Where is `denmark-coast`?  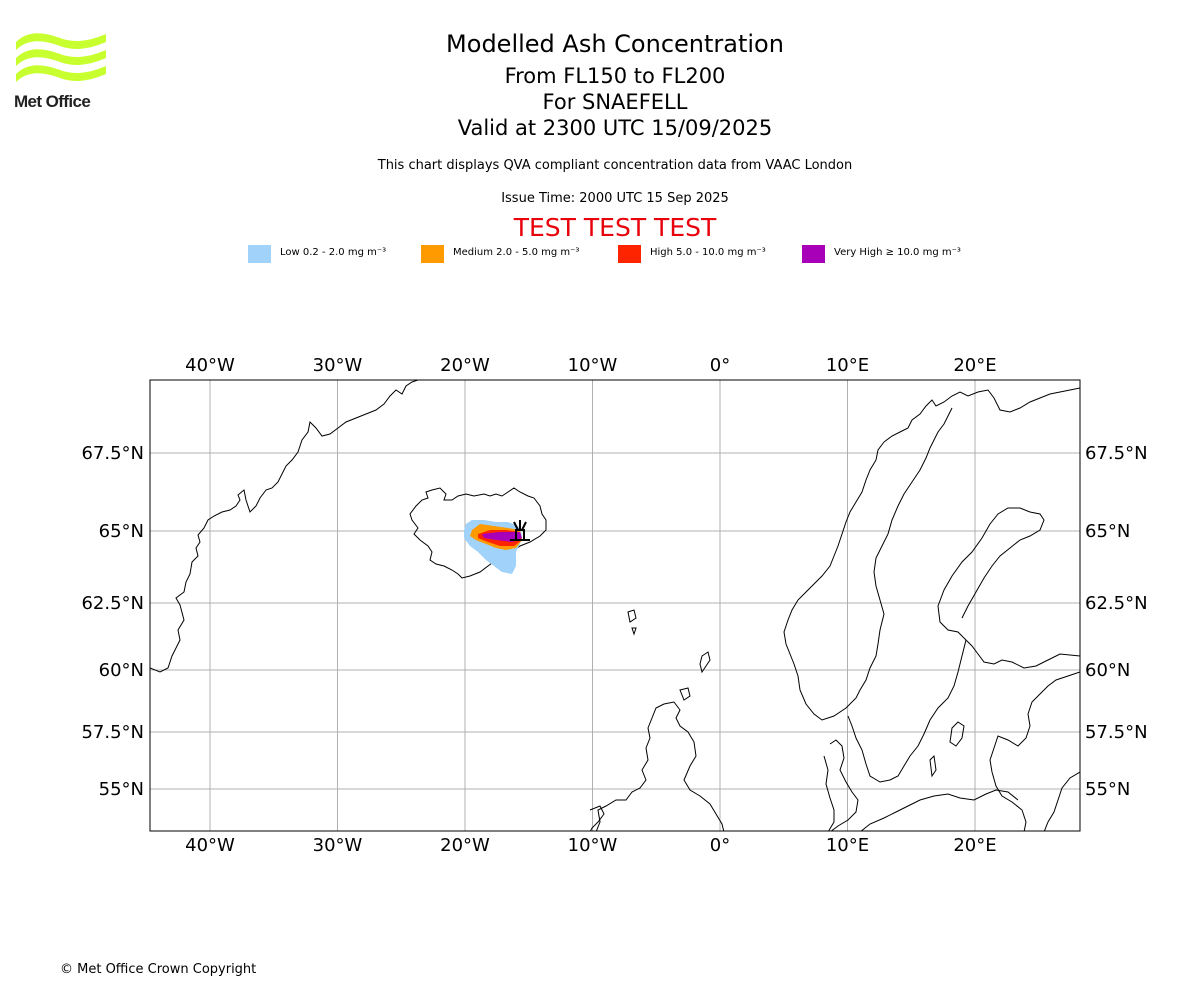 denmark-coast is located at coordinates (841, 785).